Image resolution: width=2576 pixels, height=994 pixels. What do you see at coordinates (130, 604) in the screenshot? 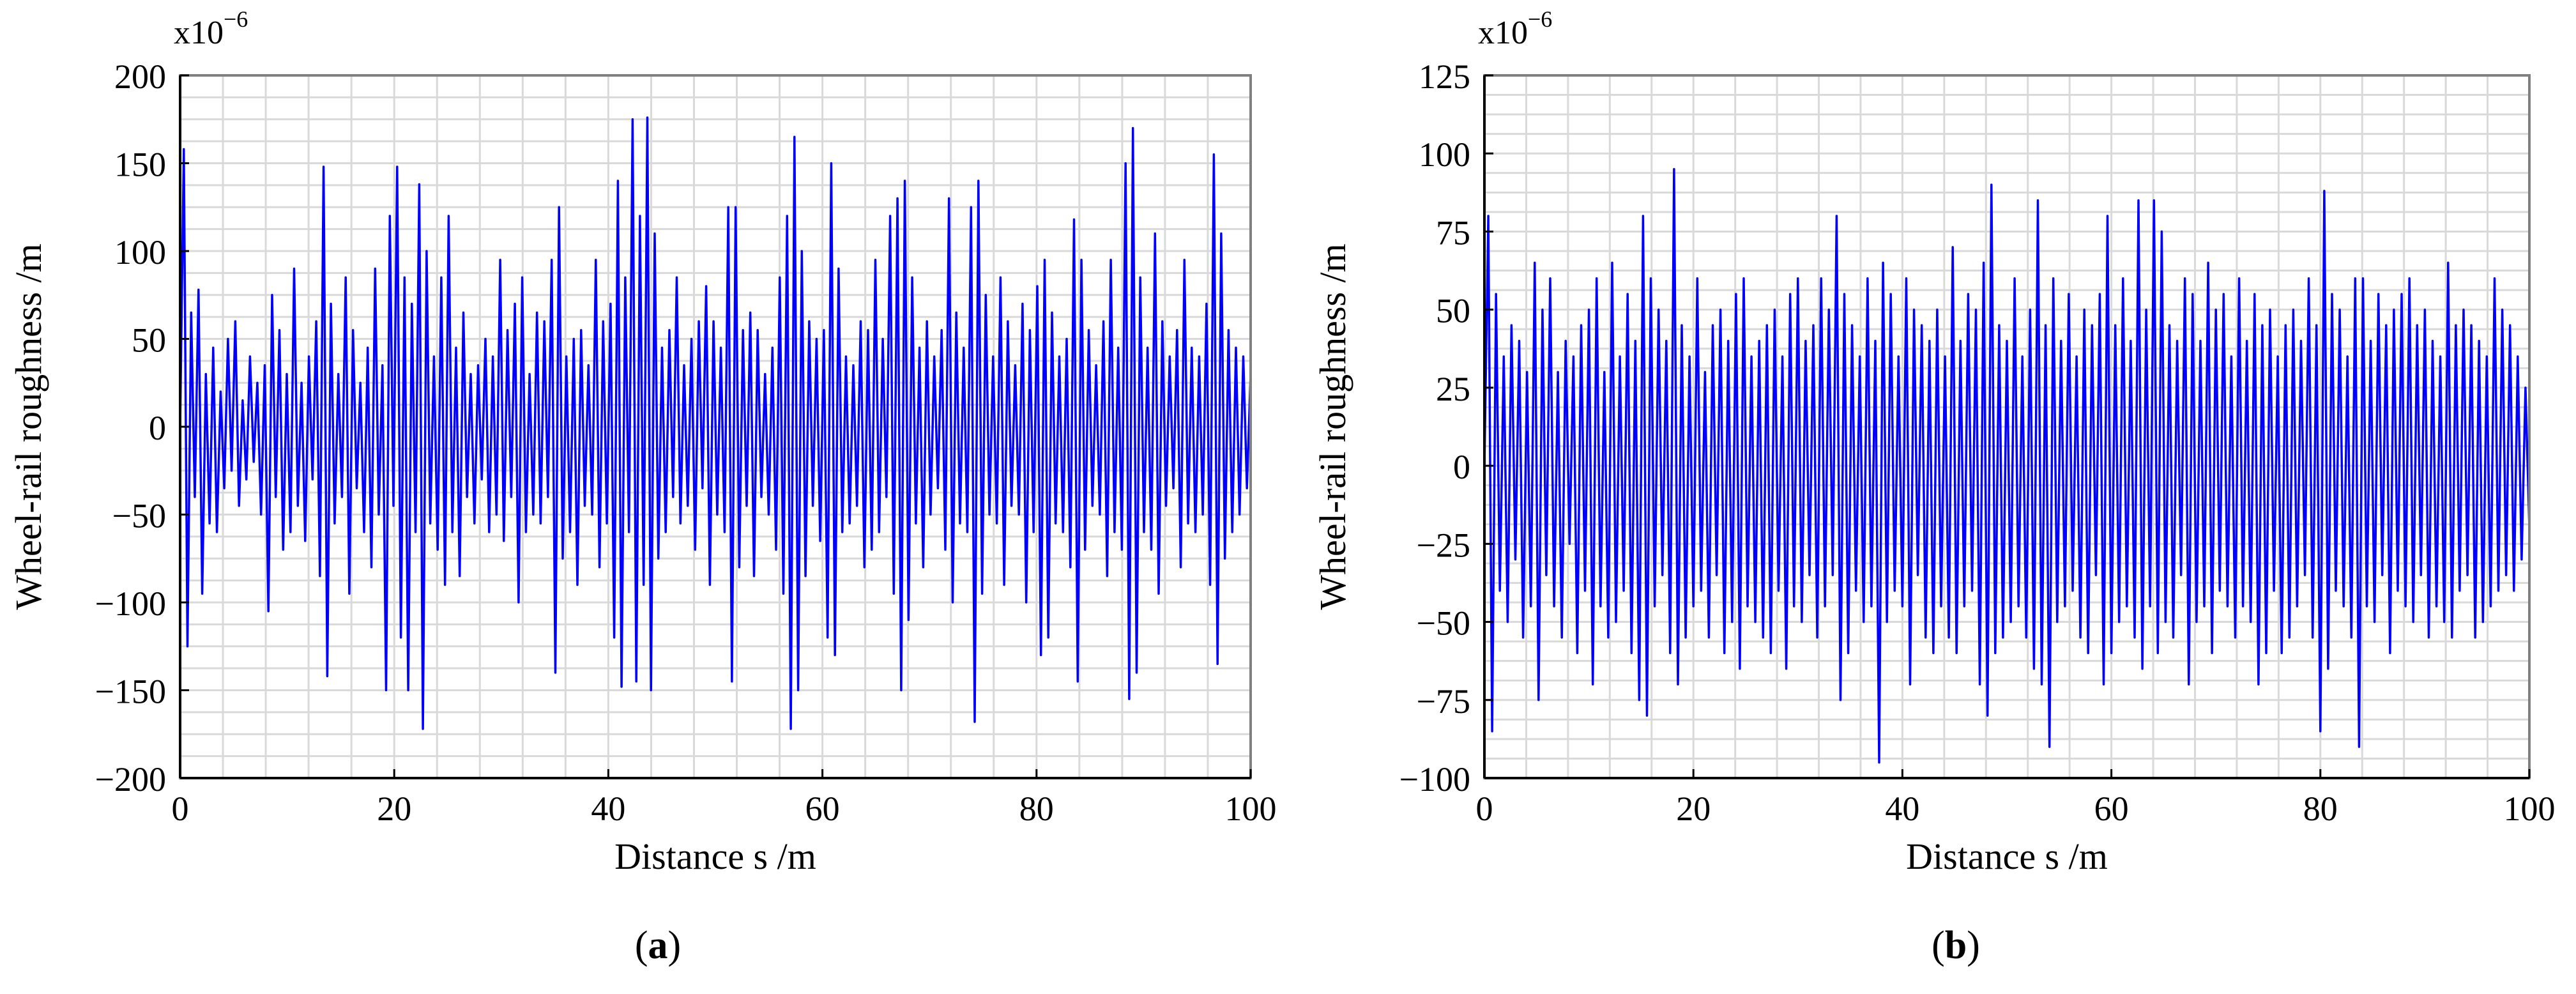
I see `y-tick-label: −100` at bounding box center [130, 604].